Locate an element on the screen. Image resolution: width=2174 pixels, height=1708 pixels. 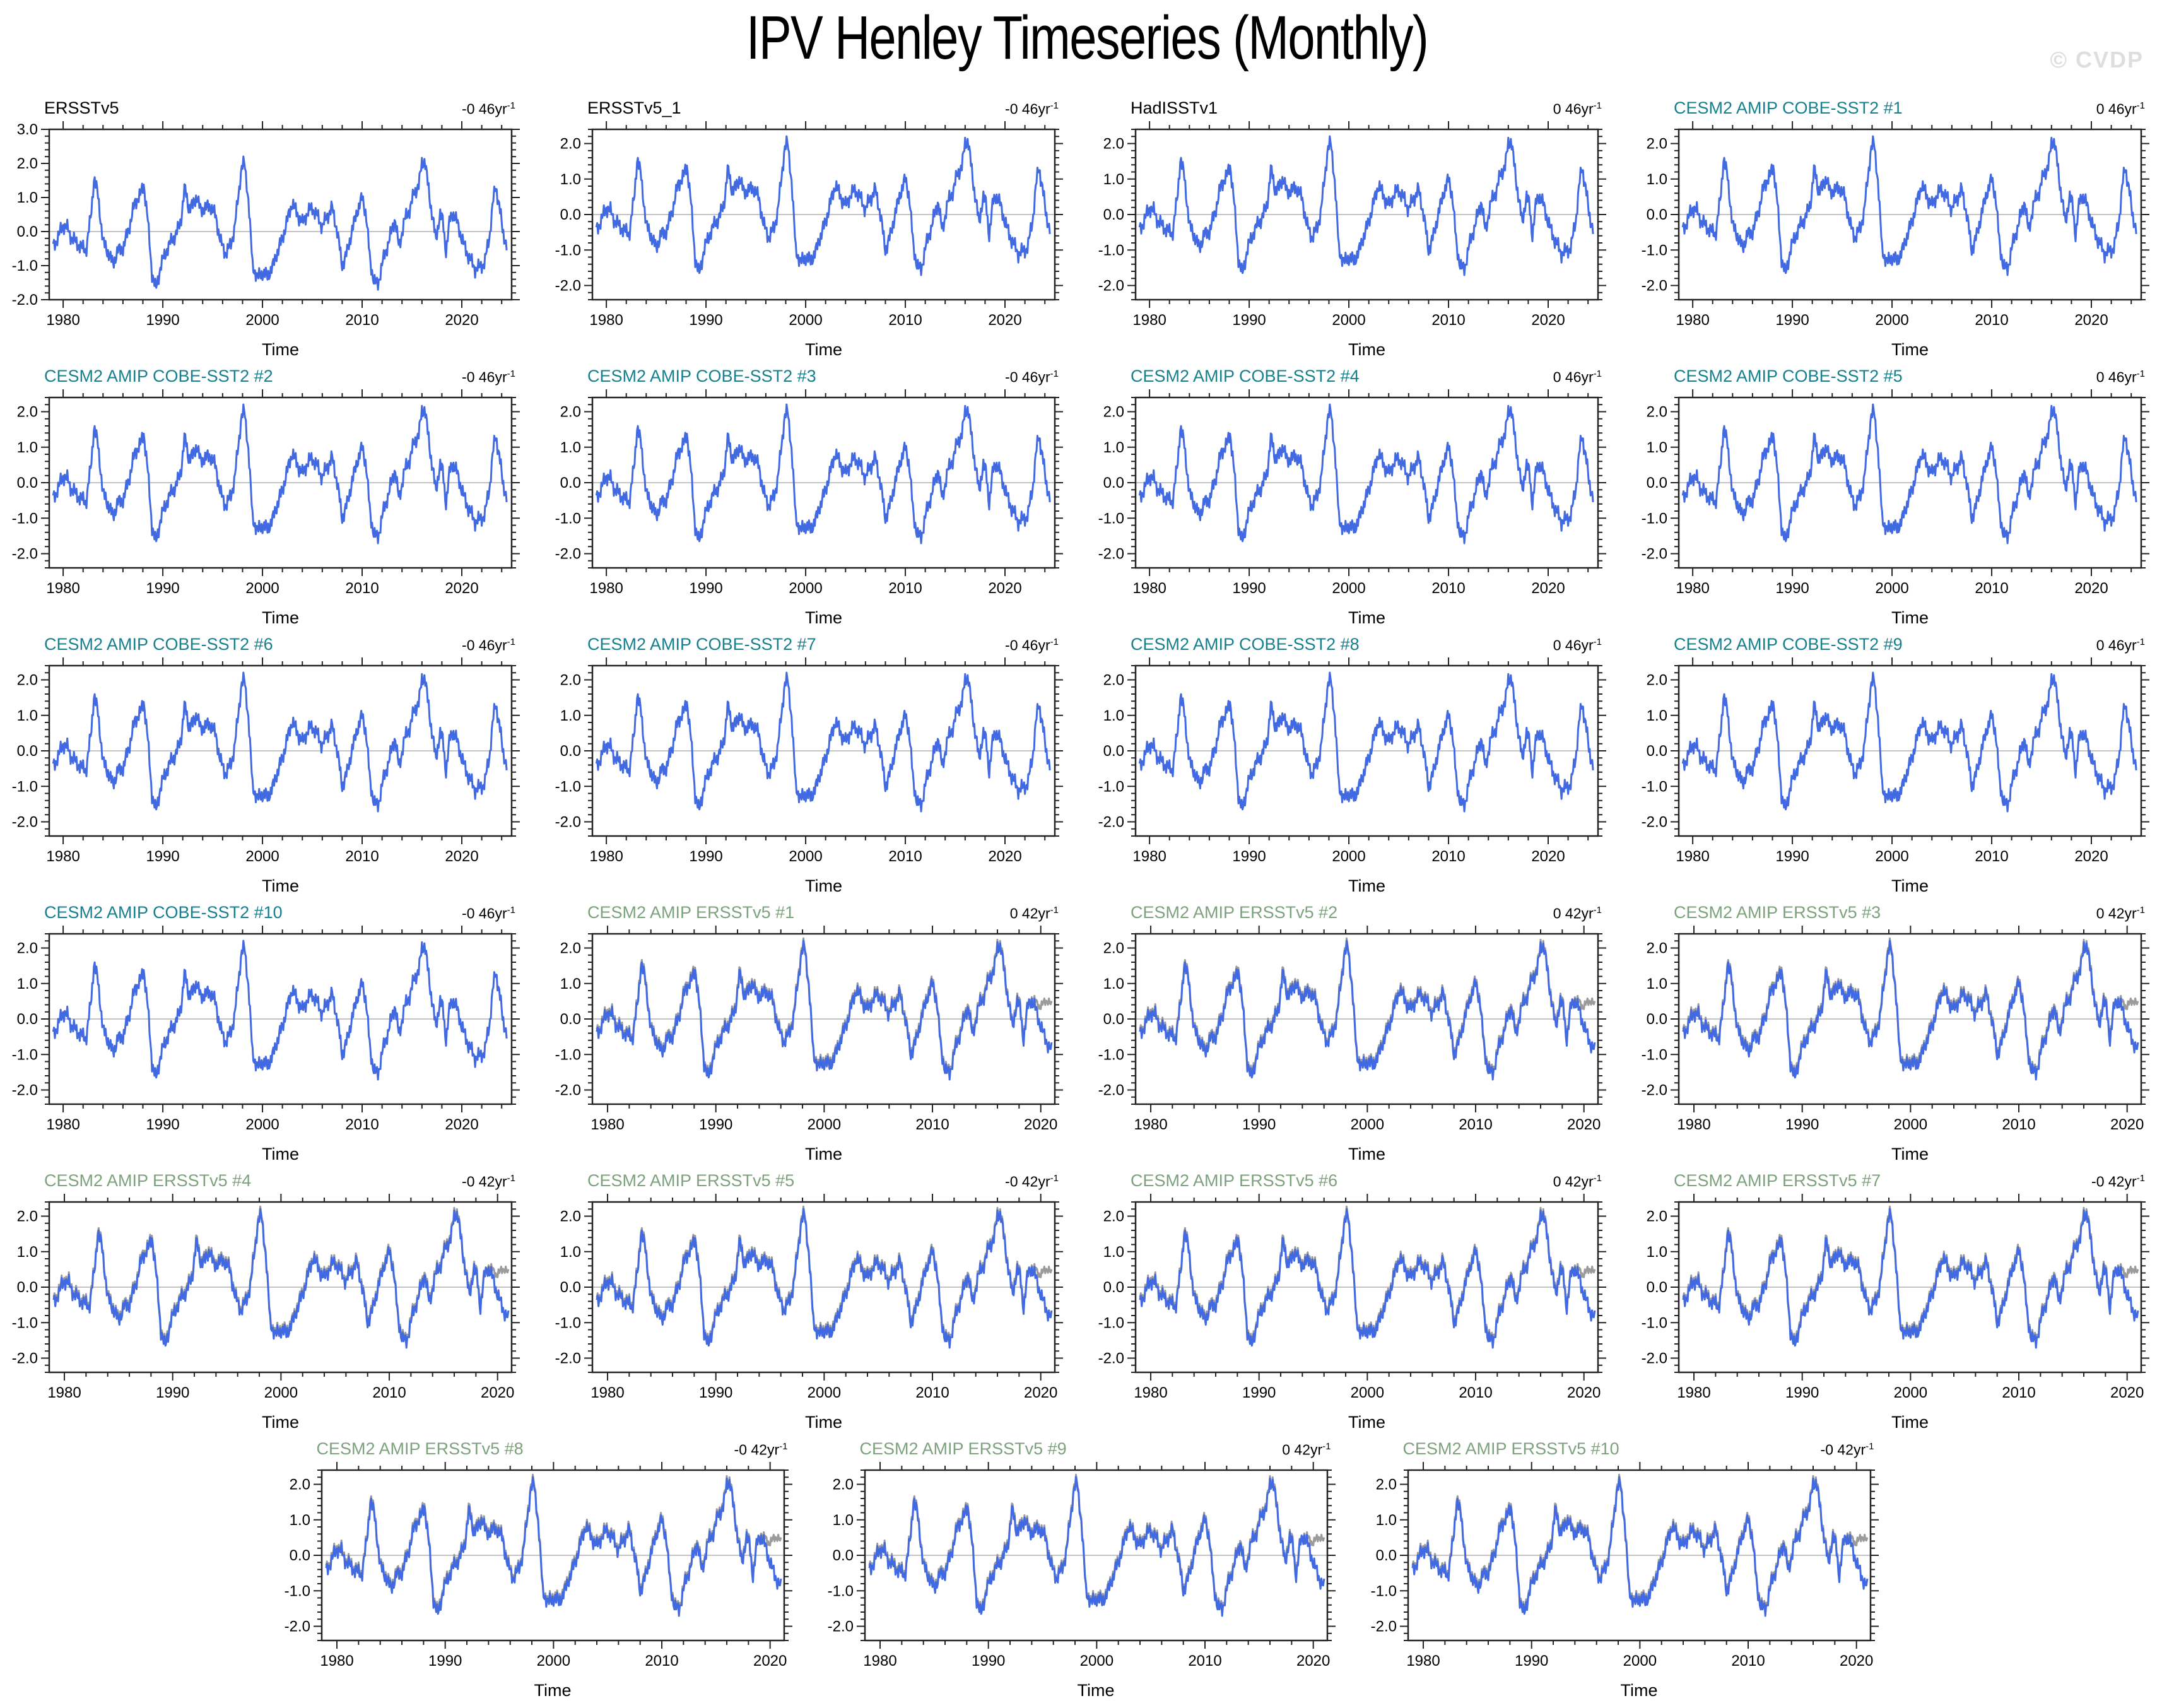
panel-title: HadISSTv1 is located at coordinates (1174, 107).